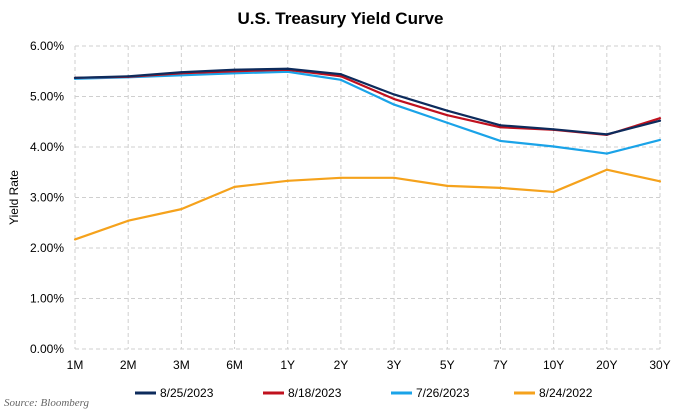 Image resolution: width=681 pixels, height=414 pixels. I want to click on y-tick-label: 2.00%, so click(47, 248).